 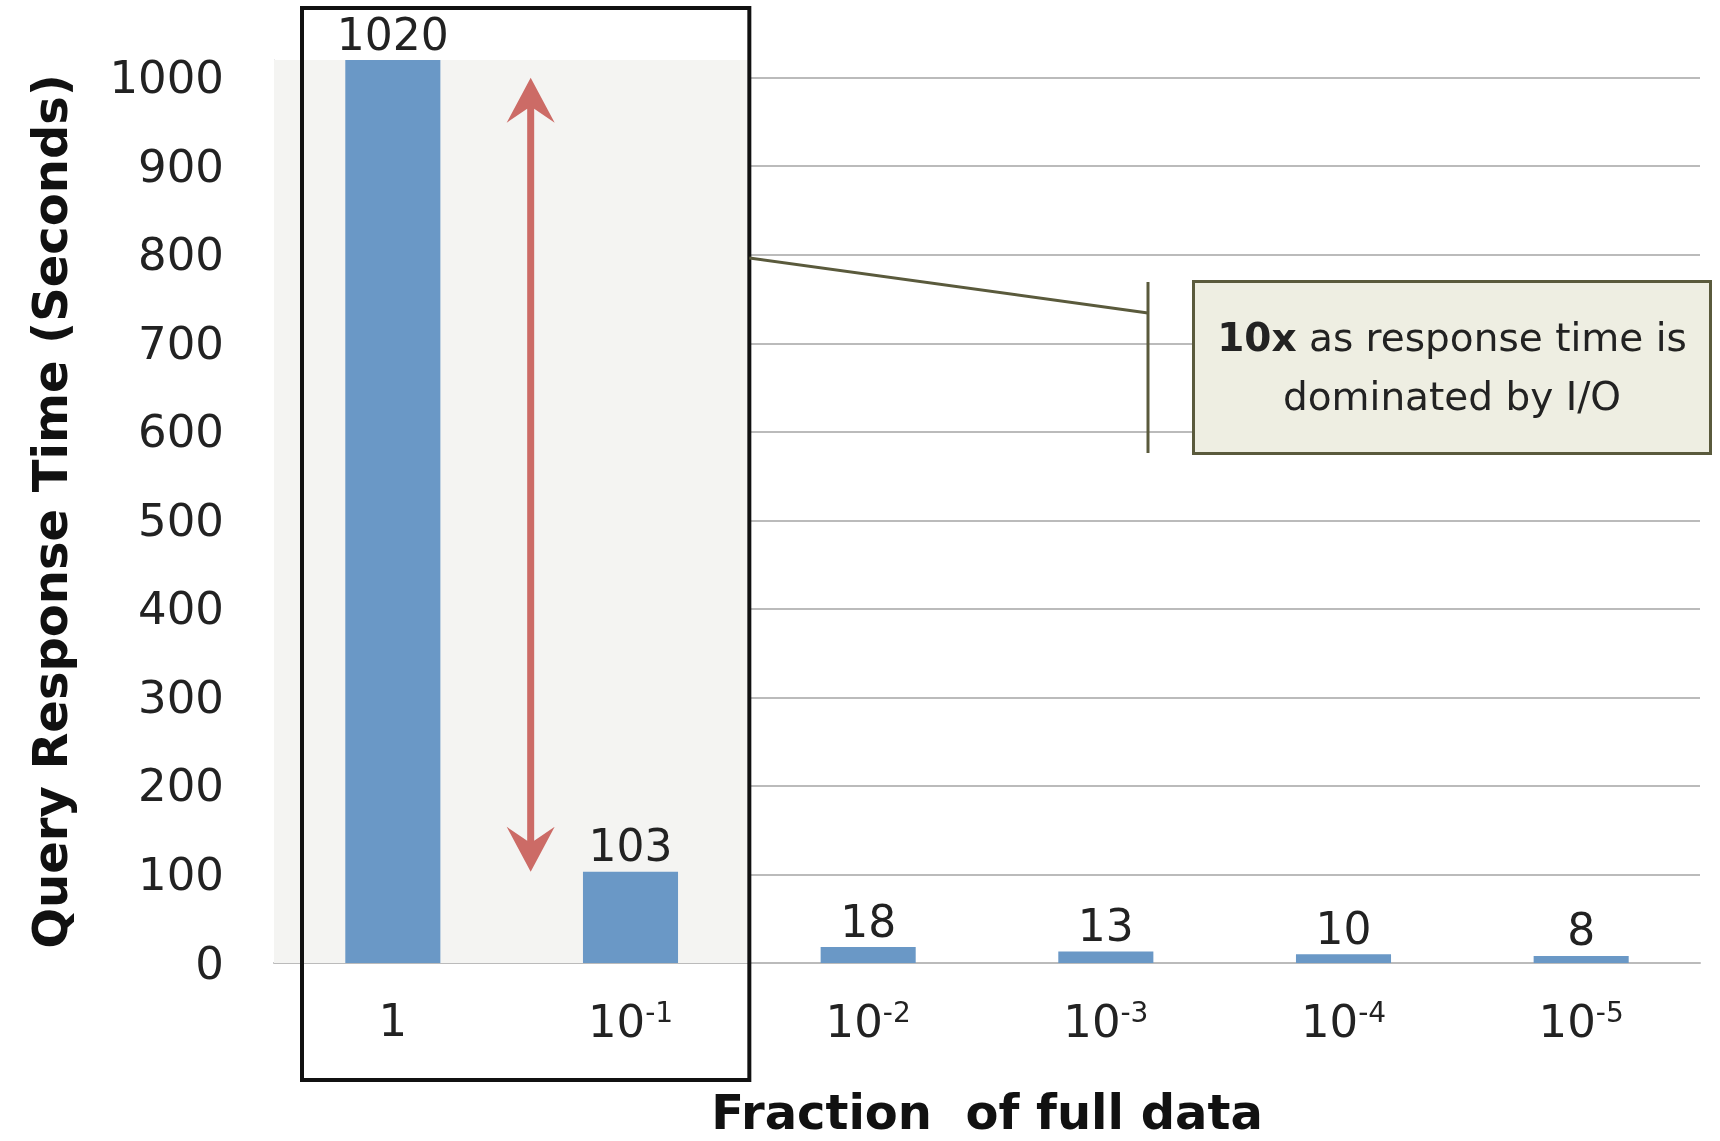 What do you see at coordinates (209, 963) in the screenshot?
I see `y-tick-label: 0` at bounding box center [209, 963].